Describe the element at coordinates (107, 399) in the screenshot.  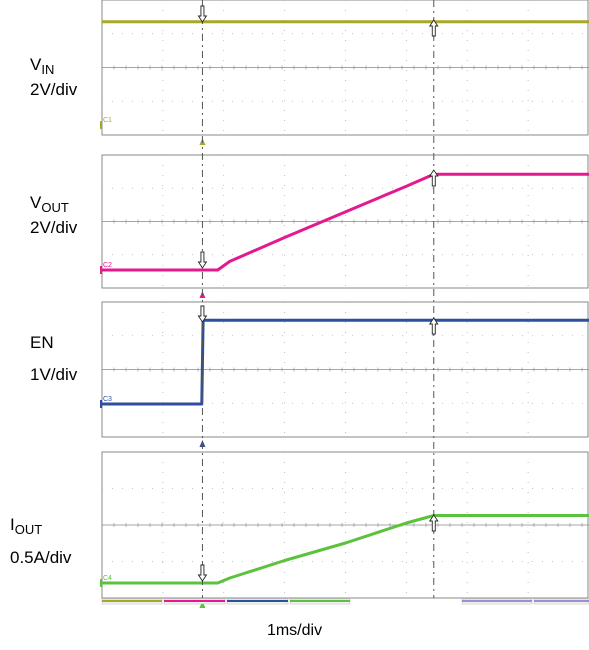
I see `channel-id-tag: C3` at that location.